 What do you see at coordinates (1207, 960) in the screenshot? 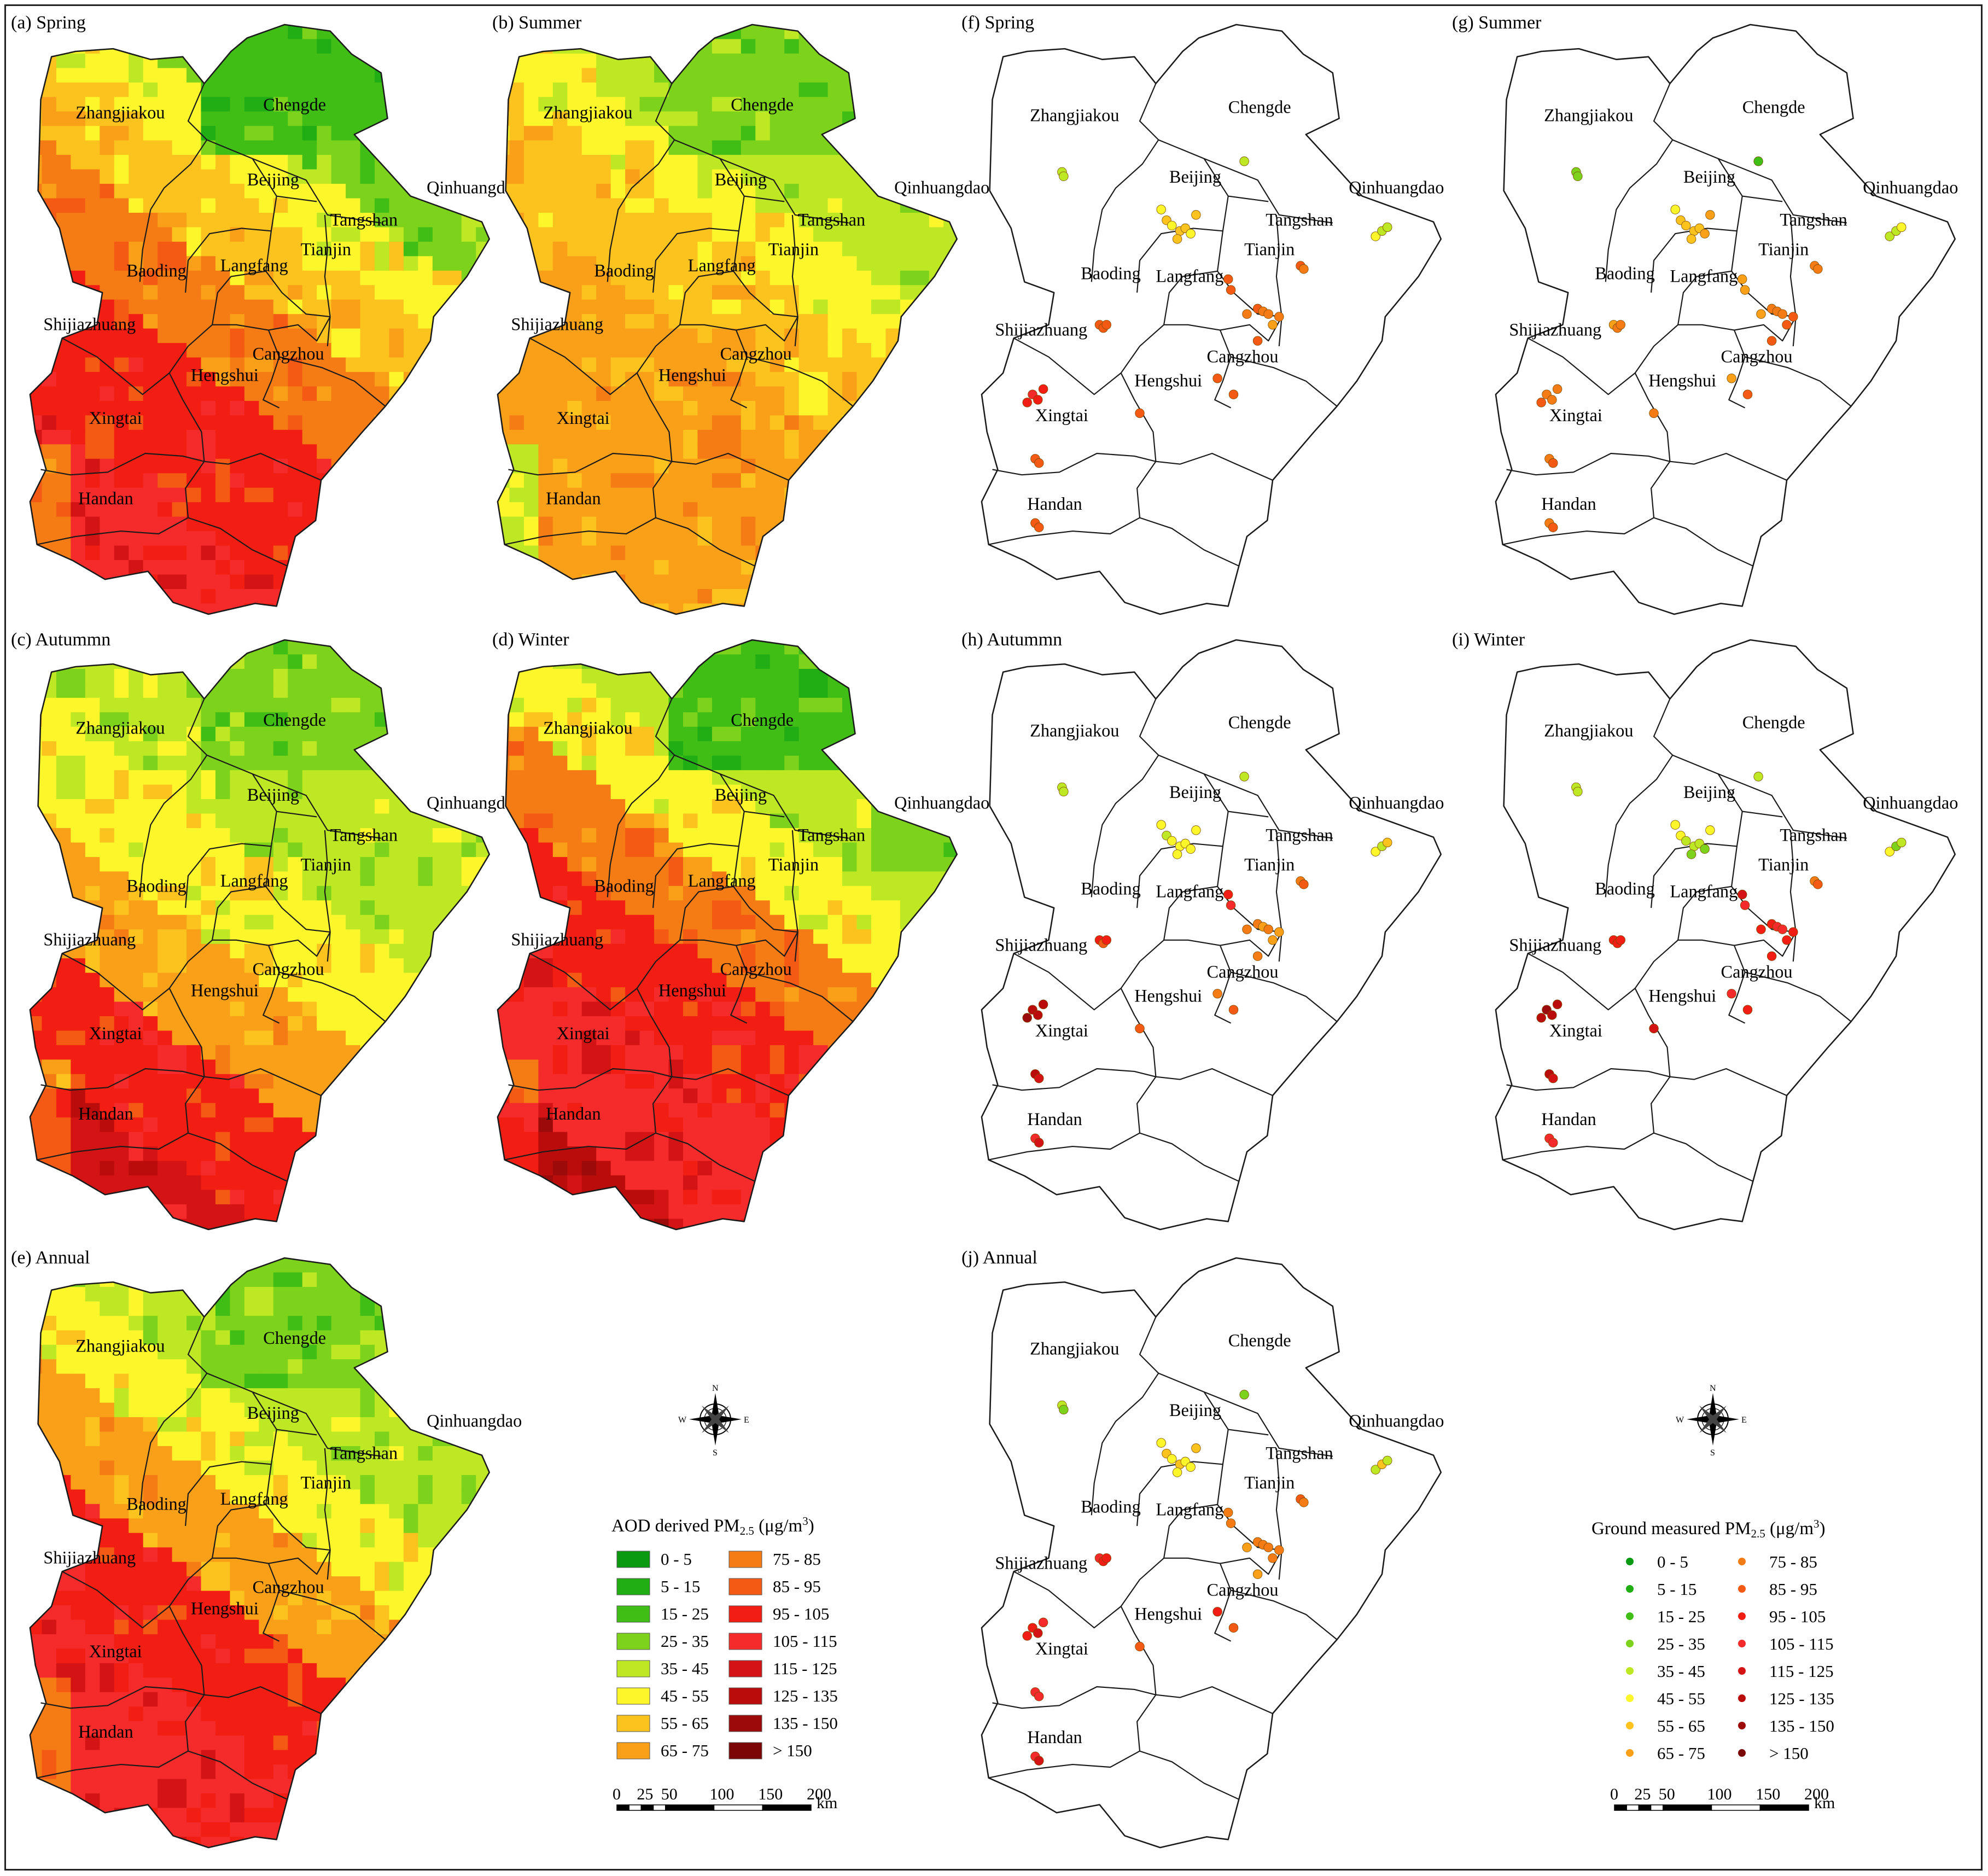
I see `ground-stations-h` at bounding box center [1207, 960].